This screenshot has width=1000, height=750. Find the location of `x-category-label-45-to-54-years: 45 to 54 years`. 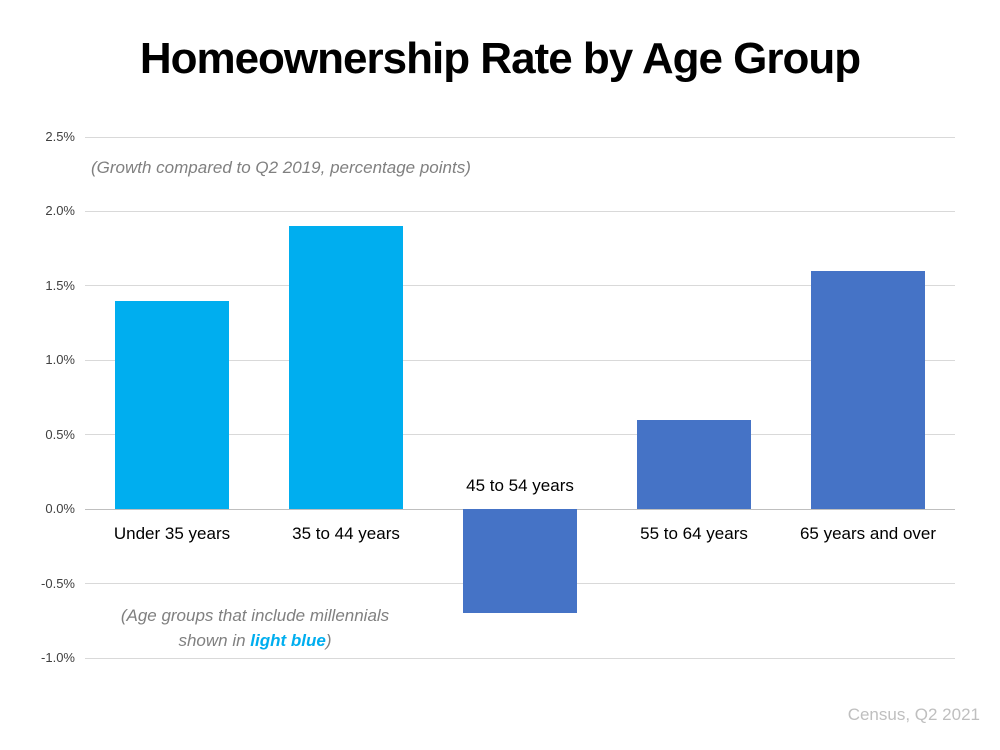

x-category-label-45-to-54-years: 45 to 54 years is located at coordinates (520, 486).